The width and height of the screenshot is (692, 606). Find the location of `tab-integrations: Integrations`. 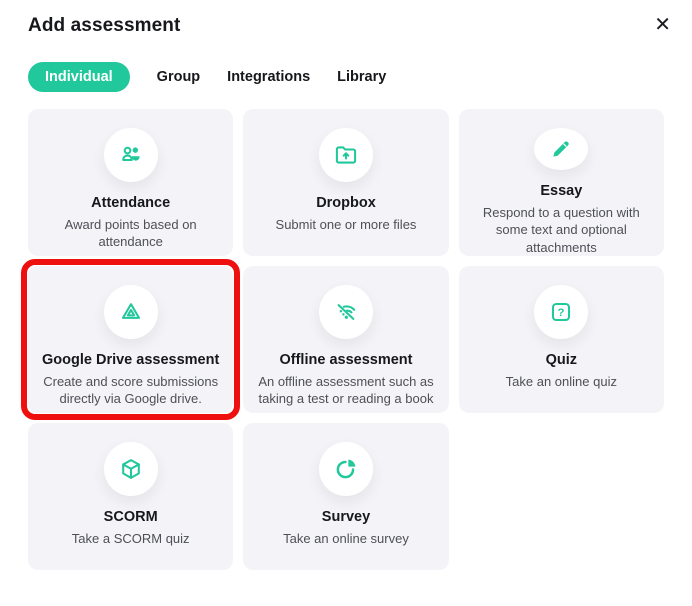

tab-integrations: Integrations is located at coordinates (268, 77).